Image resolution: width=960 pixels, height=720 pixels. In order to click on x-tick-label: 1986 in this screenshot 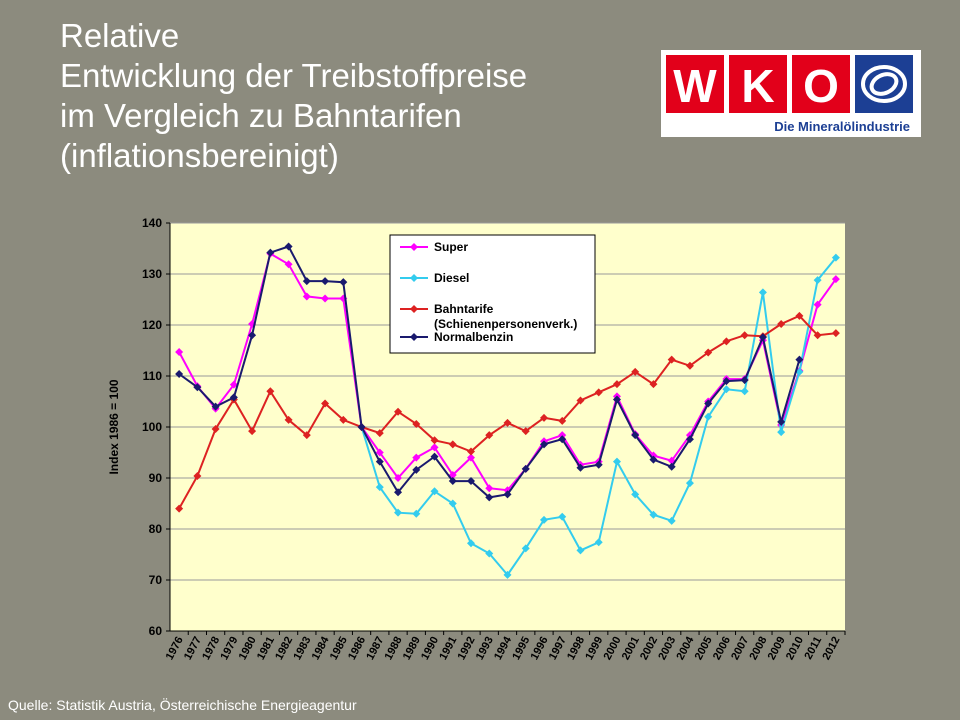, I will do `click(357, 648)`.